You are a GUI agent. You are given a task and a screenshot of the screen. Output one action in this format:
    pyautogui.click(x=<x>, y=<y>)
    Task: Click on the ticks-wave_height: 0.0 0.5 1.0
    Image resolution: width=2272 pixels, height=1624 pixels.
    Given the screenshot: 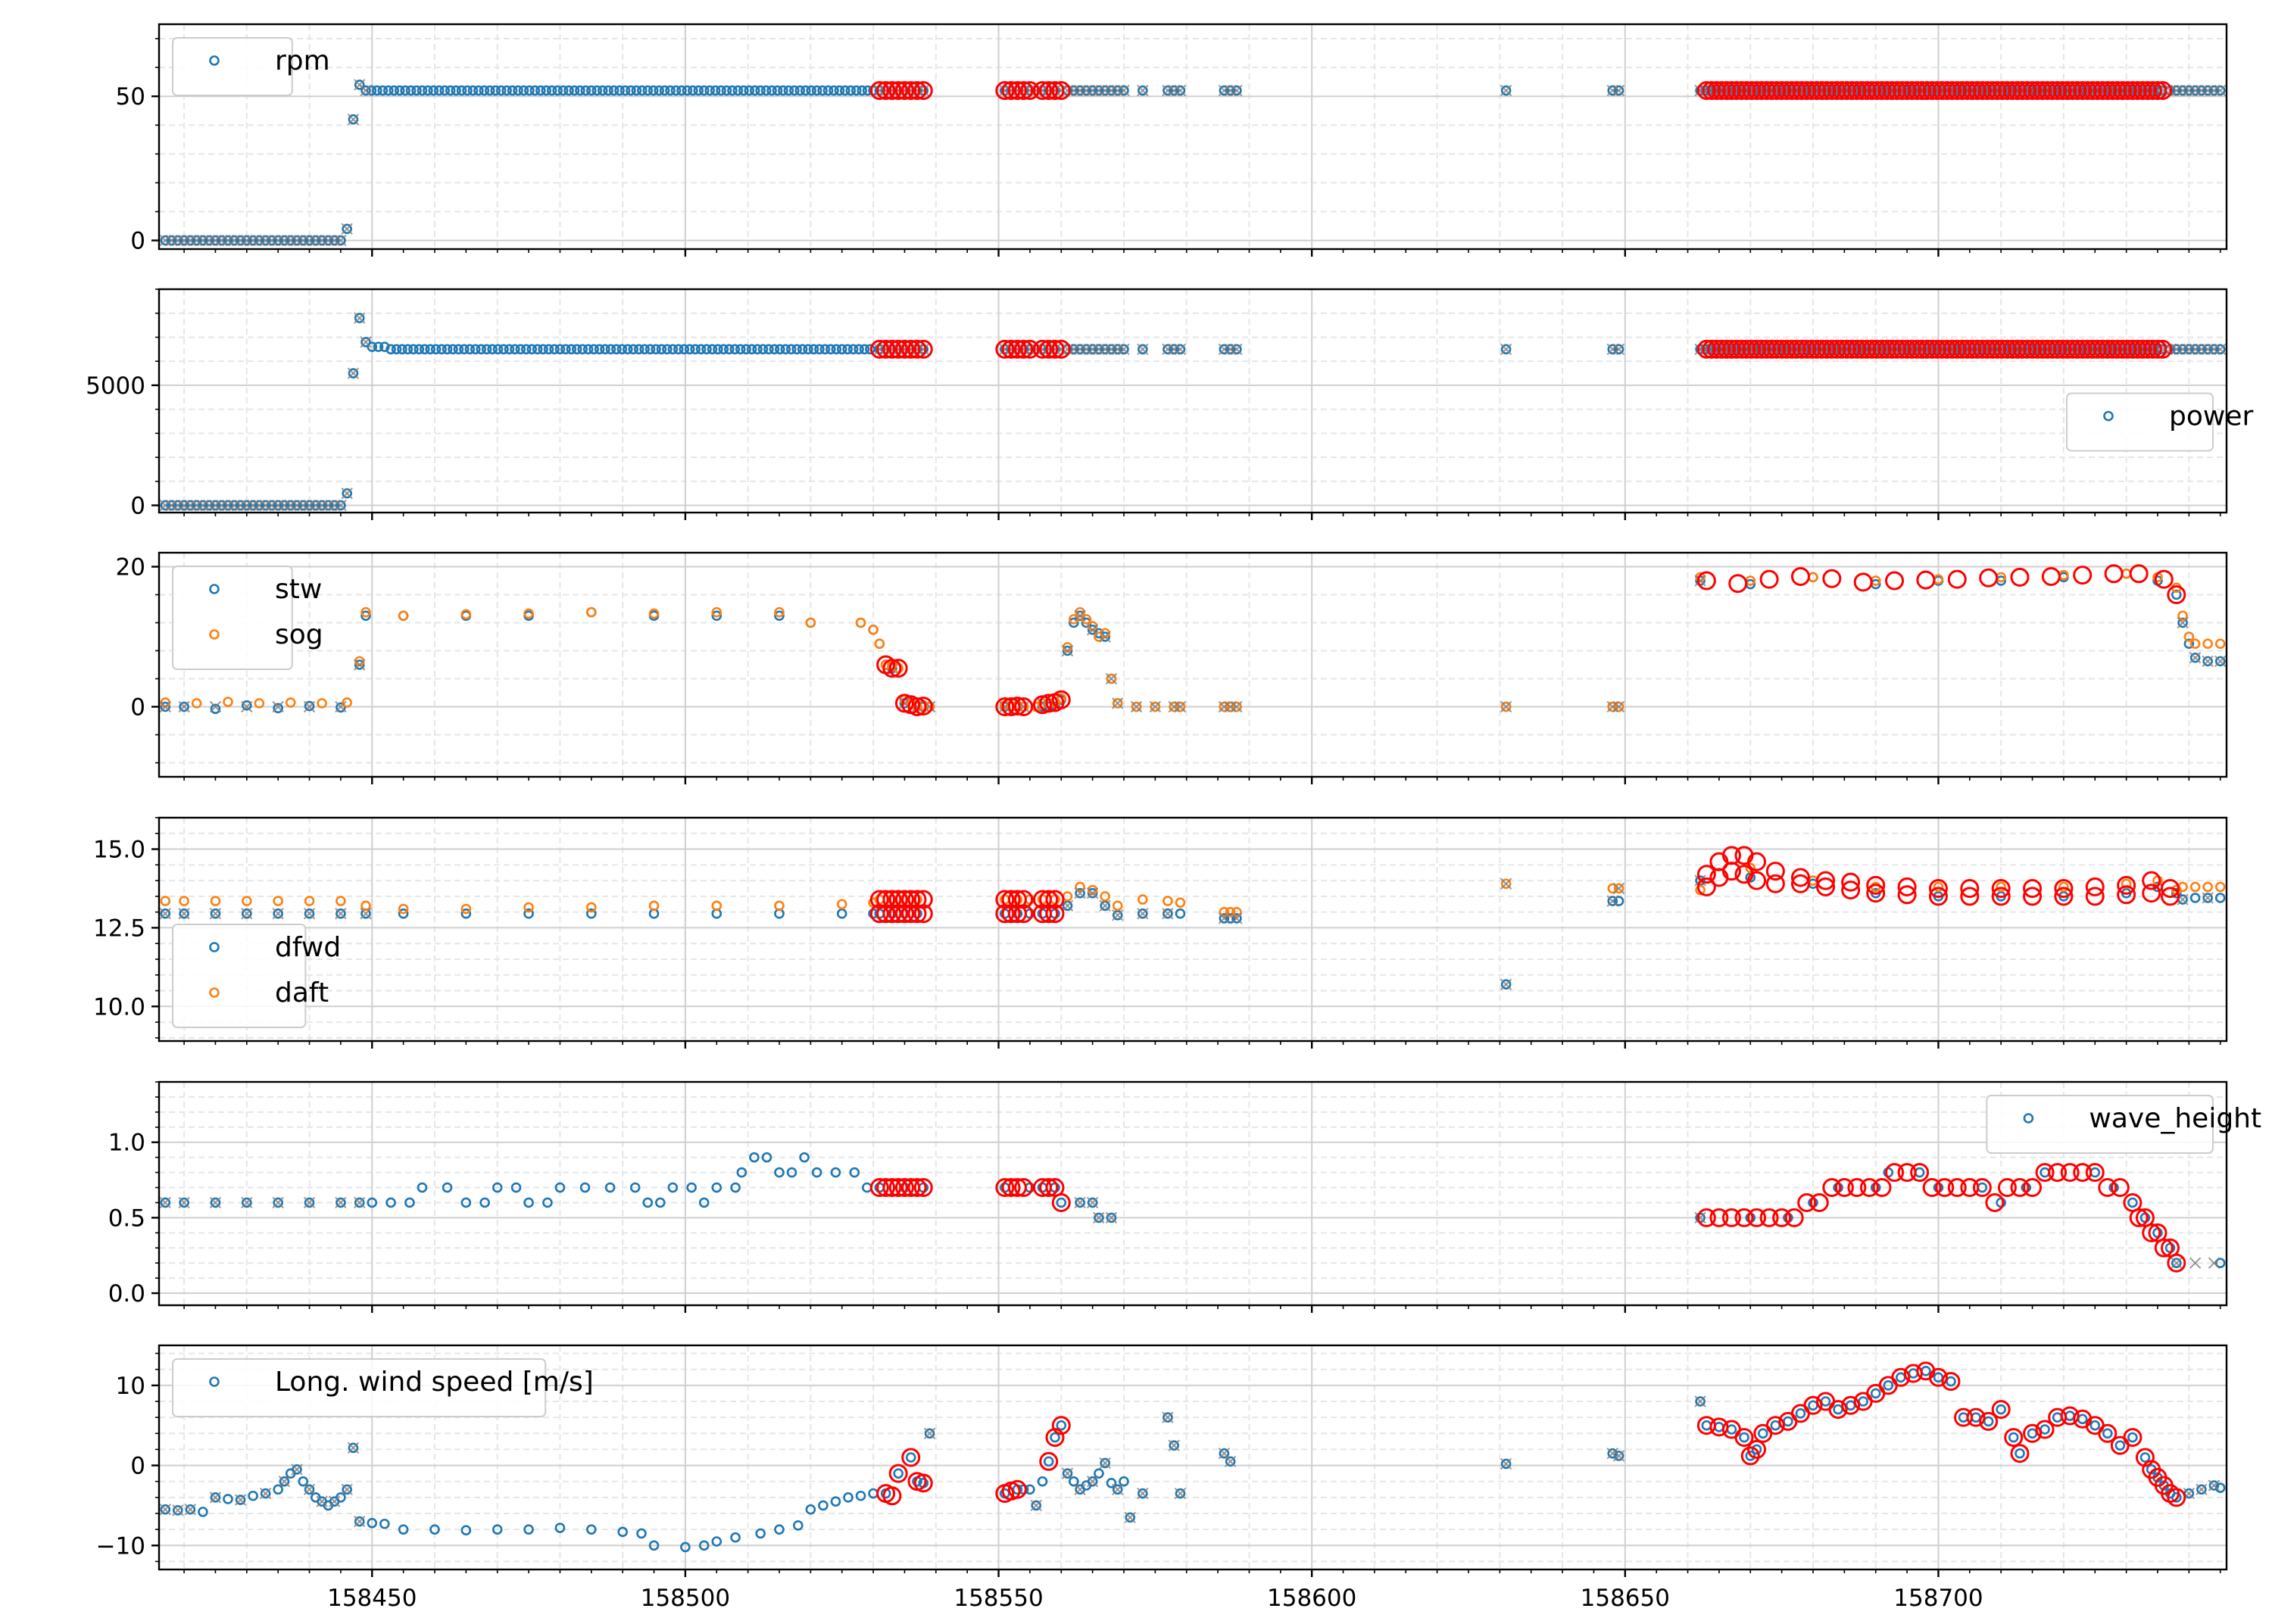 What is the action you would take?
    pyautogui.click(x=1164, y=1197)
    